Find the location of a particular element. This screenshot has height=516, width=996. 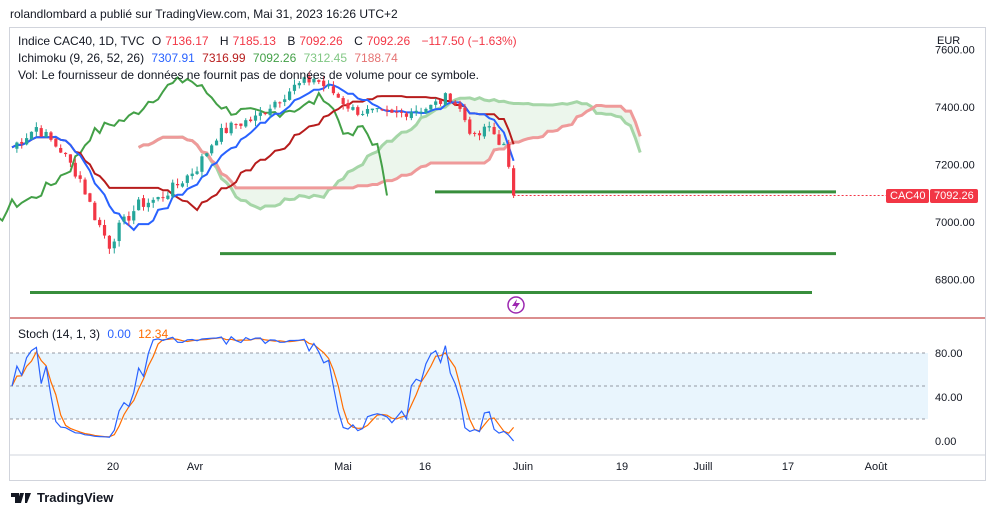

time-tick-label: 20 is located at coordinates (113, 467).